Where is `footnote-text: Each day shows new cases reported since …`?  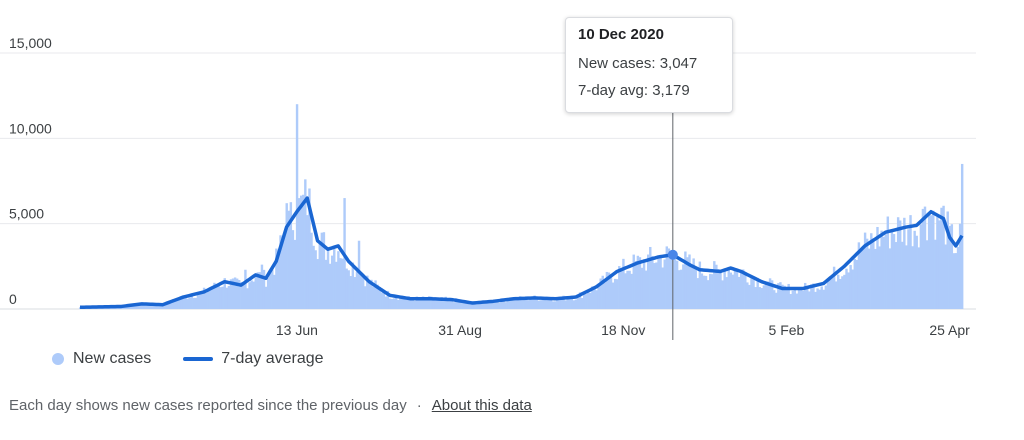
footnote-text: Each day shows new cases reported since … is located at coordinates (208, 405).